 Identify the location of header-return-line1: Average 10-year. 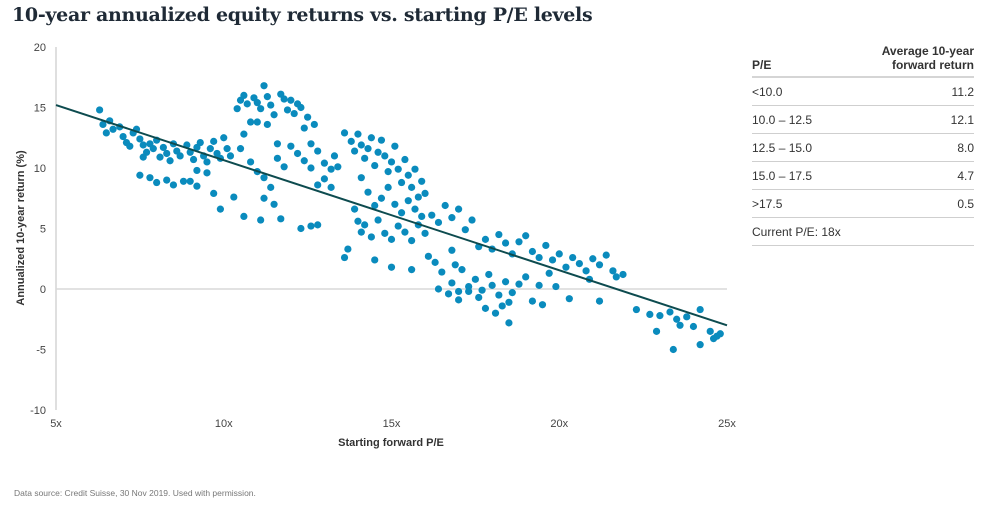
(927, 51).